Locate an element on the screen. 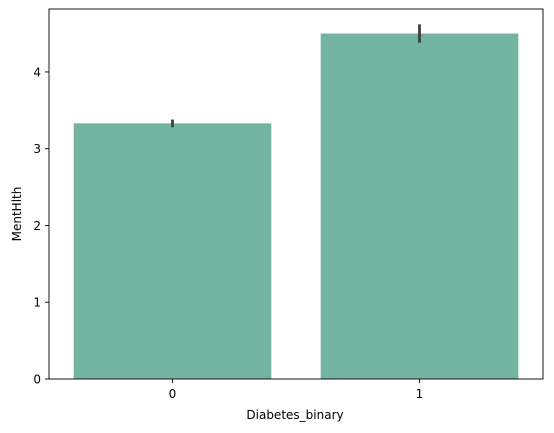  y-tick-label: 4 is located at coordinates (37, 72).